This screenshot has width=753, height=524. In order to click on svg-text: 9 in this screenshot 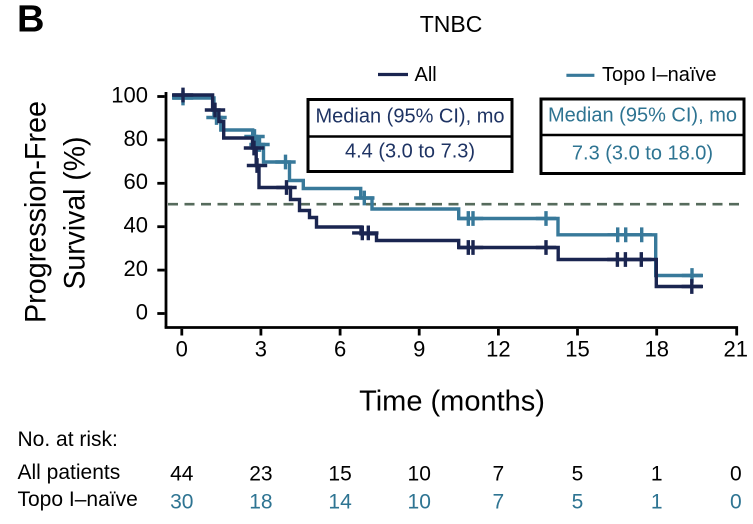, I will do `click(419, 349)`.